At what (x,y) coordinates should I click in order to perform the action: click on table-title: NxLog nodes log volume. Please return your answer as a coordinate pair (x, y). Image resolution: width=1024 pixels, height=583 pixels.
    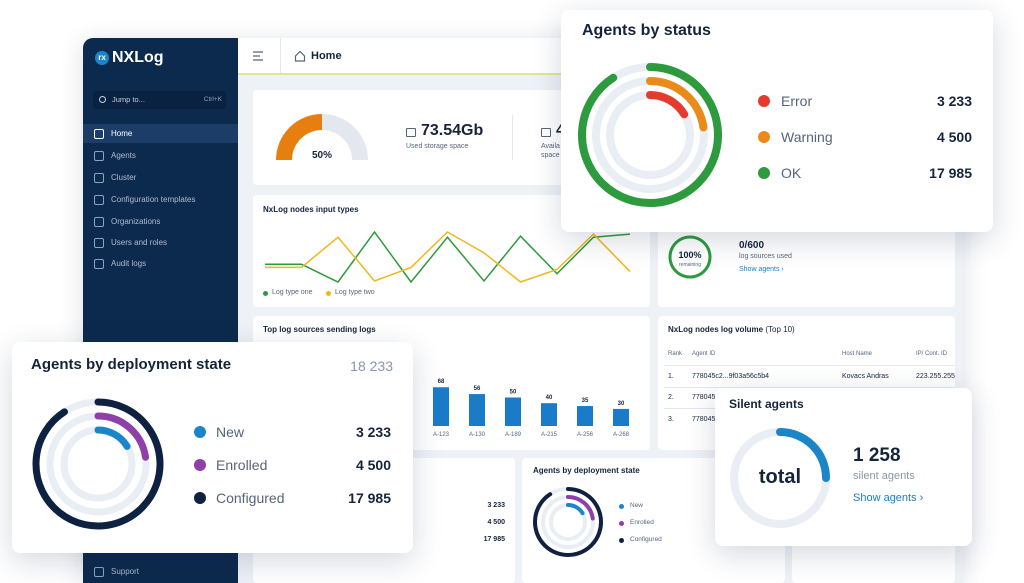
    Looking at the image, I should click on (716, 329).